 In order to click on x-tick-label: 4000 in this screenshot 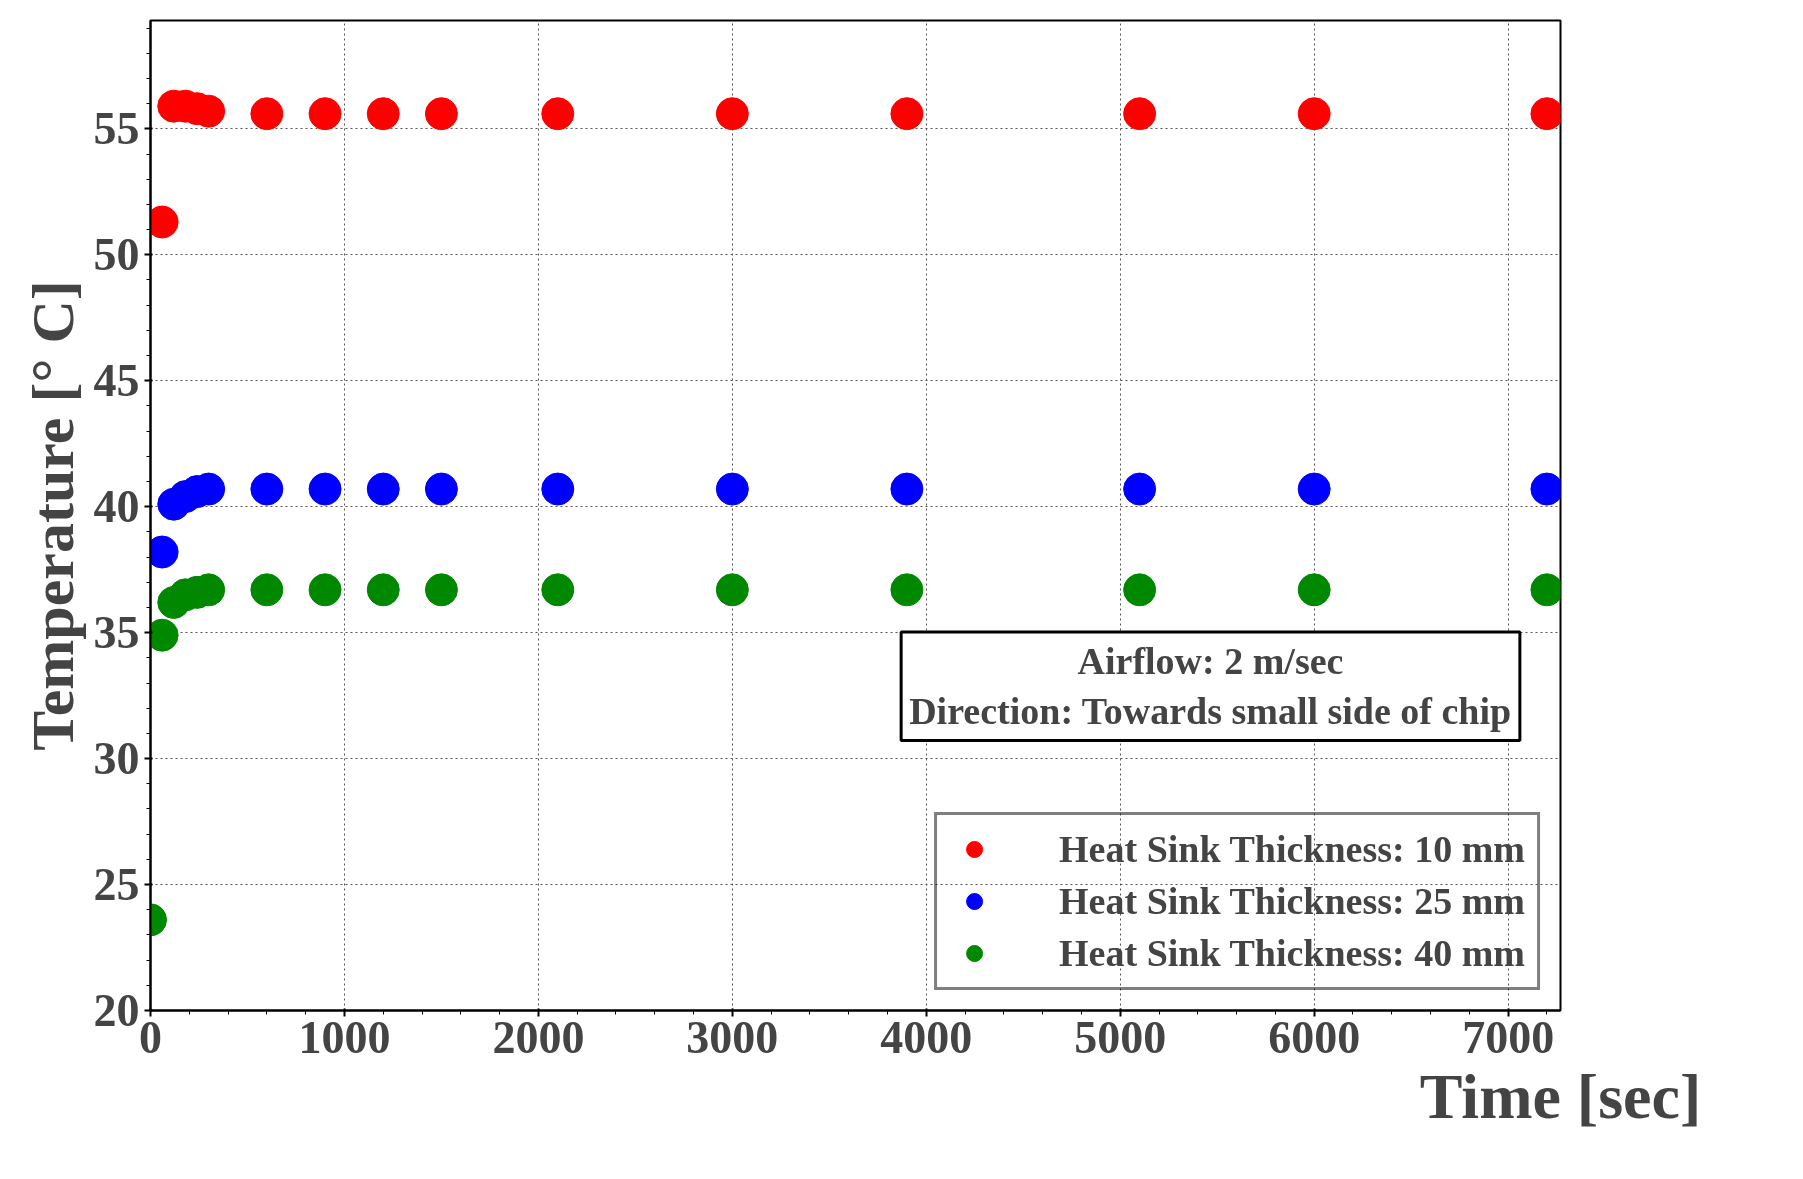, I will do `click(926, 1037)`.